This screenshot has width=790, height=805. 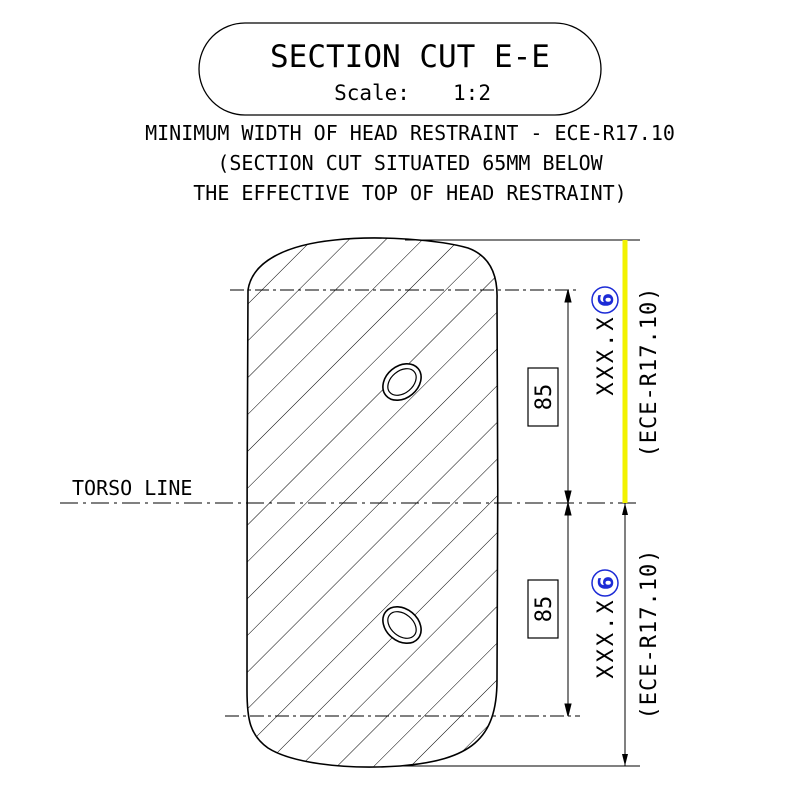 I want to click on lower-note-number: 6, so click(x=606, y=583).